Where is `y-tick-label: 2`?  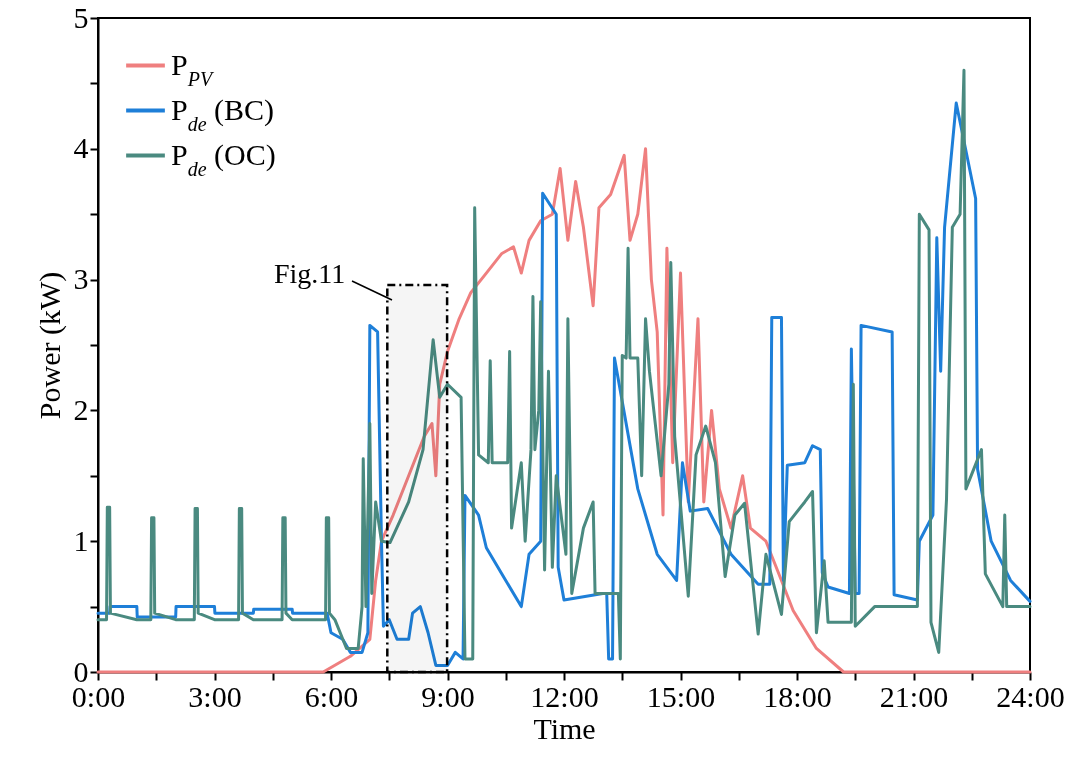 y-tick-label: 2 is located at coordinates (81, 409).